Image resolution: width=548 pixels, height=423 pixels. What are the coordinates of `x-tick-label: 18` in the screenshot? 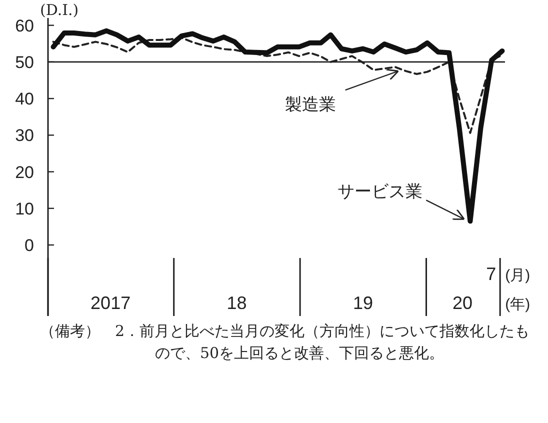 It's located at (236, 303).